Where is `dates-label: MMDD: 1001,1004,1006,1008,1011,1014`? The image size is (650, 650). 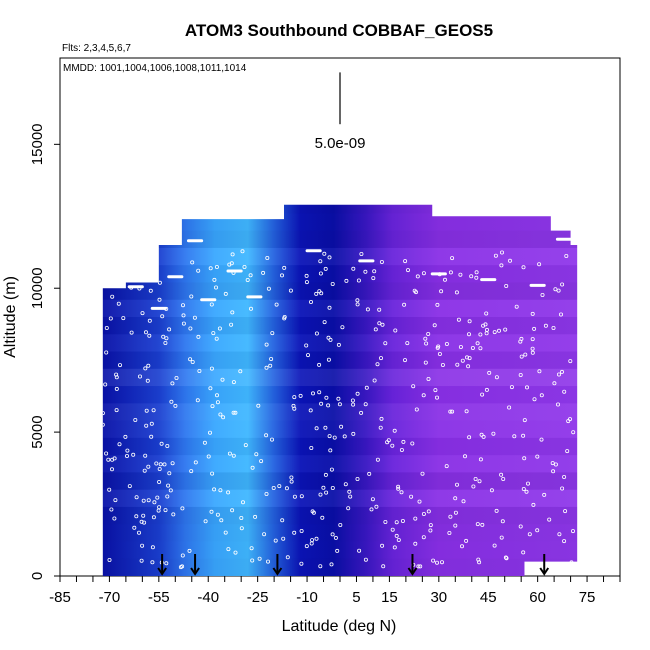
dates-label: MMDD: 1001,1004,1006,1008,1011,1014 is located at coordinates (155, 68).